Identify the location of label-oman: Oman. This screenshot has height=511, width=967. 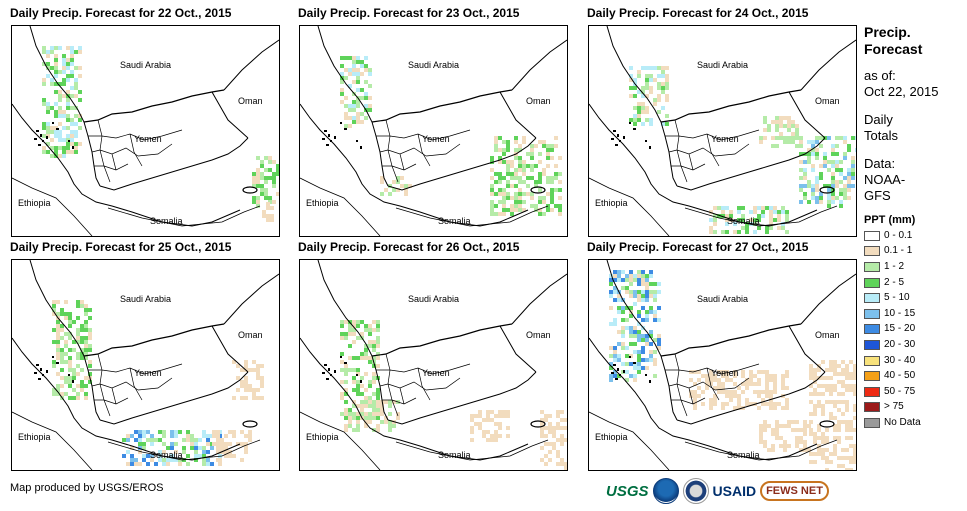
(827, 101).